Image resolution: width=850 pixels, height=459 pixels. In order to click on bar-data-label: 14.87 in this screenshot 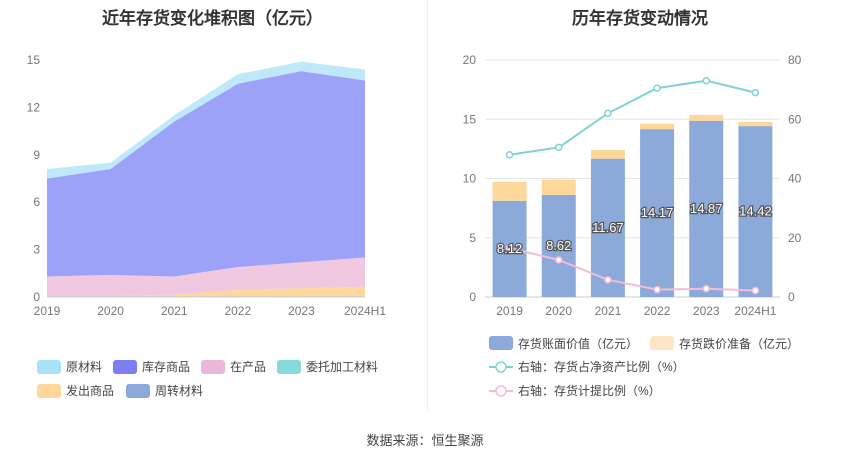, I will do `click(706, 208)`.